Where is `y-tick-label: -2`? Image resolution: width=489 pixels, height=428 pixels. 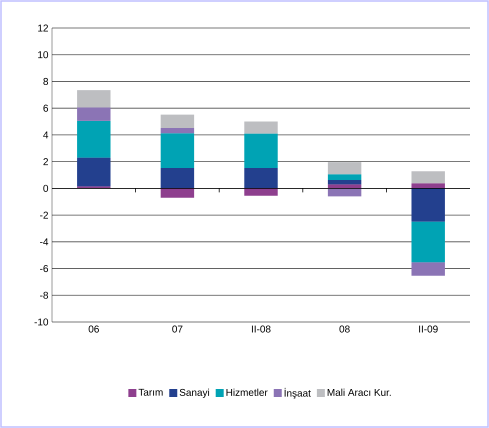 y-tick-label: -2 is located at coordinates (44, 215).